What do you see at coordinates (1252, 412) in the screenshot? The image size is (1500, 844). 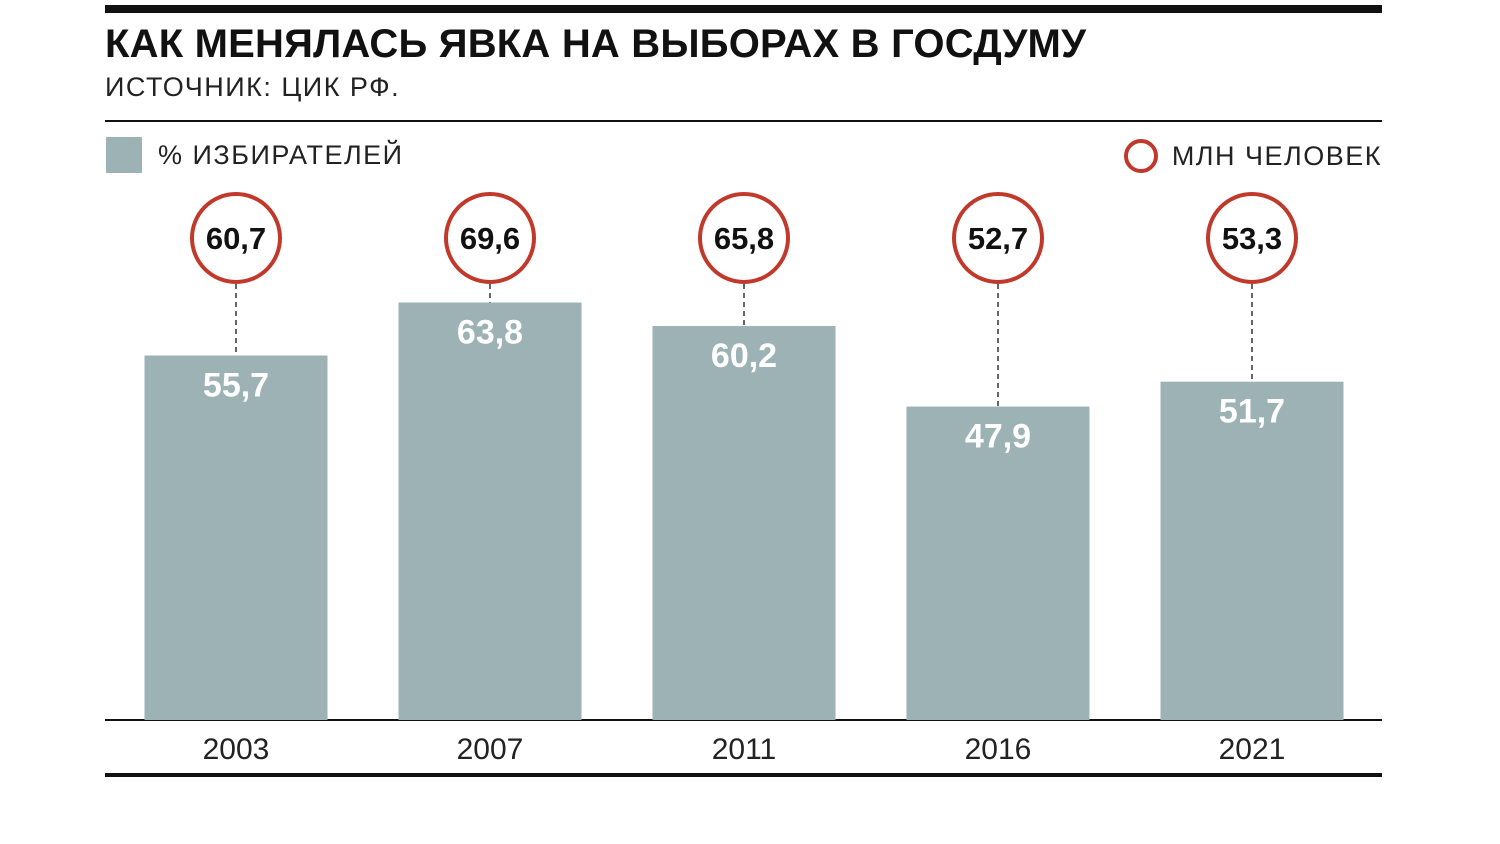 I see `bar-value-label: 51,7` at bounding box center [1252, 412].